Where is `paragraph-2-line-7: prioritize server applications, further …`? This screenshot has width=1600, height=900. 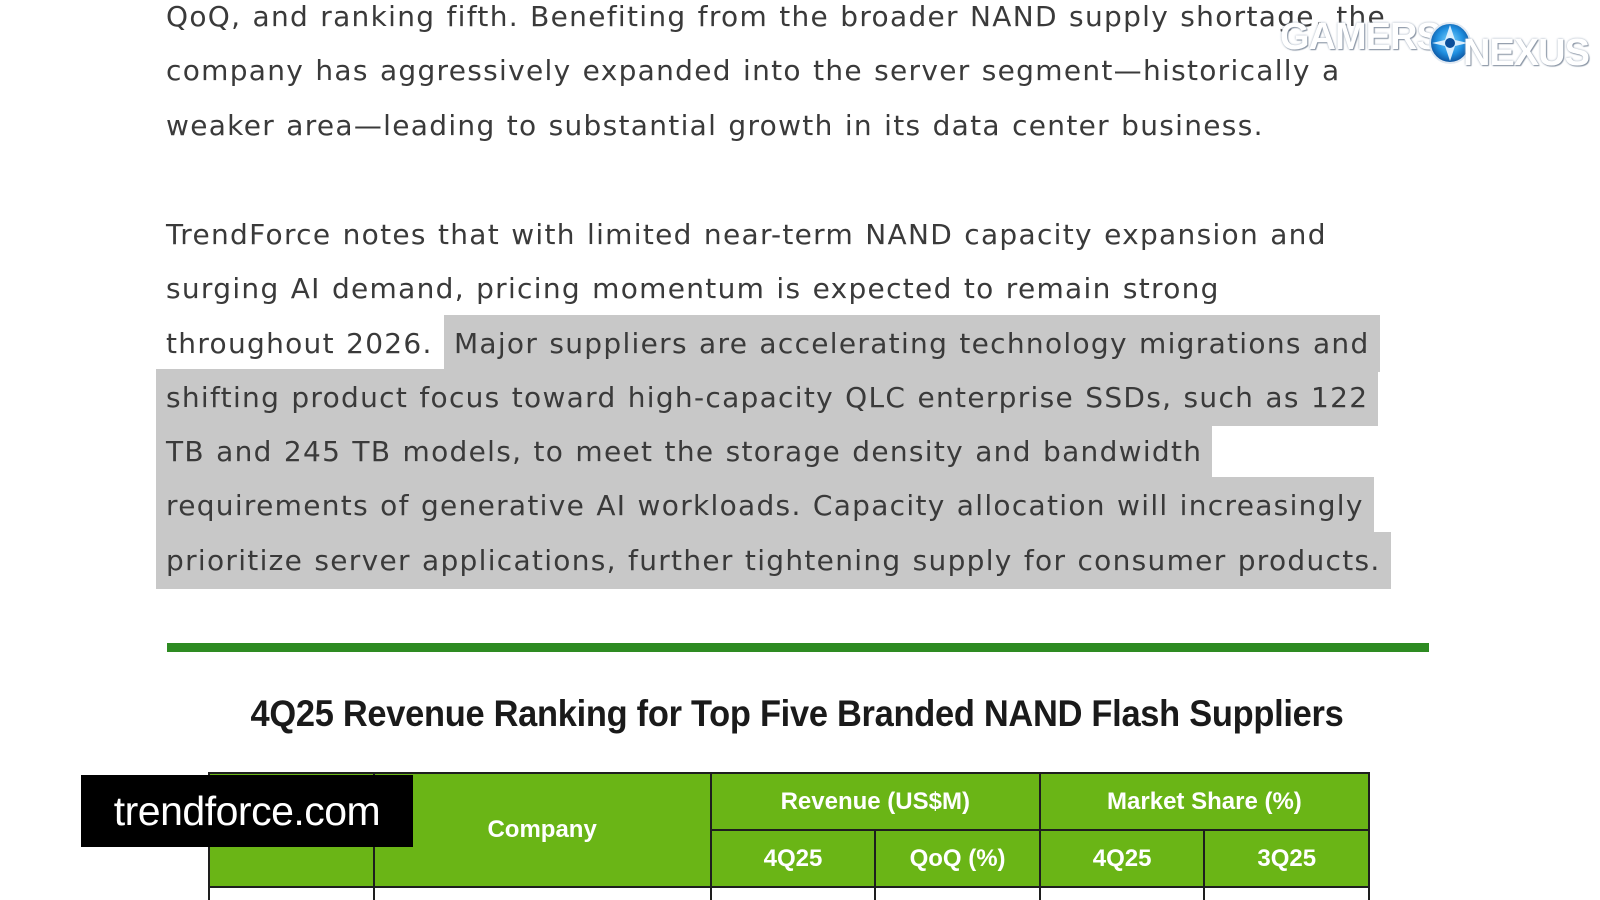
paragraph-2-line-7: prioritize server applications, further … is located at coordinates (773, 560).